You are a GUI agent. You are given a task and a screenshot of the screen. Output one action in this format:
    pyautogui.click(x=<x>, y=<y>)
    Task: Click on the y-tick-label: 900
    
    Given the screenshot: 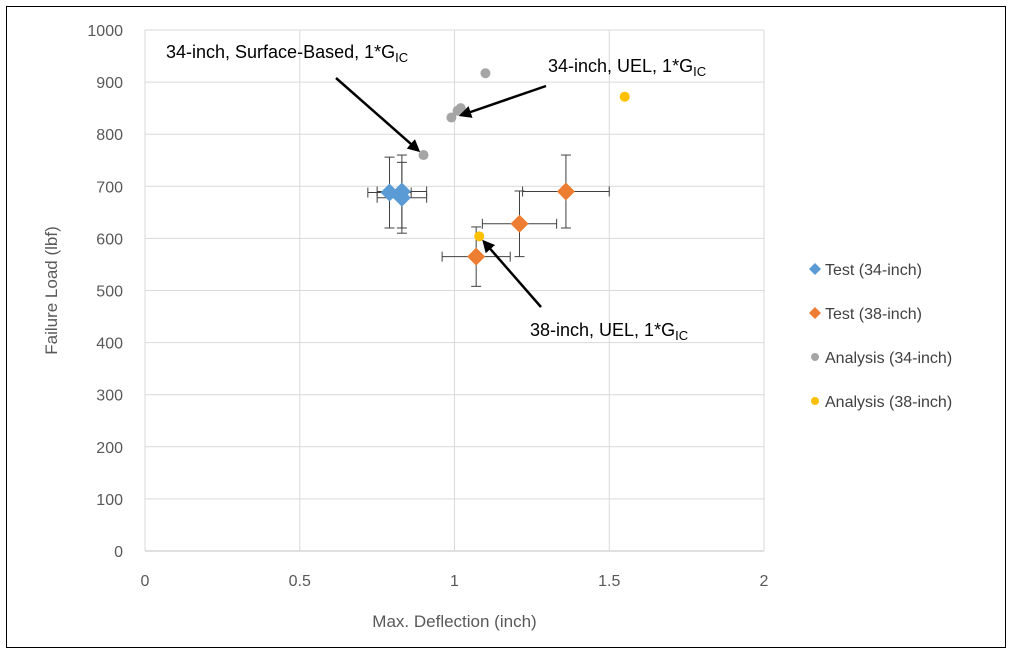 What is the action you would take?
    pyautogui.click(x=109, y=83)
    